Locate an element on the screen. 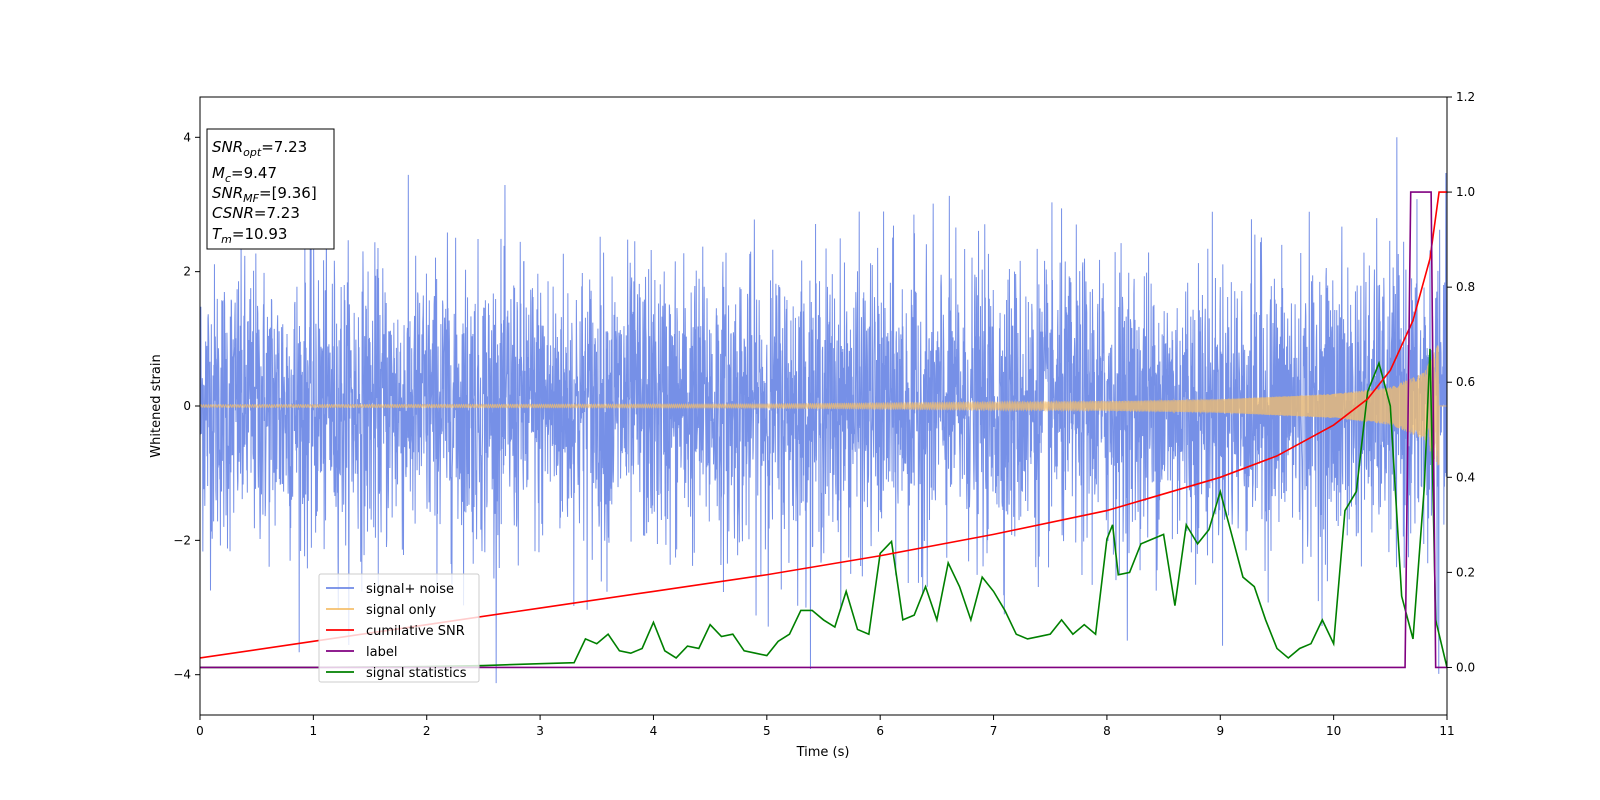 The height and width of the screenshot is (800, 1600). info-tm: Tm=10.93 is located at coordinates (249, 235).